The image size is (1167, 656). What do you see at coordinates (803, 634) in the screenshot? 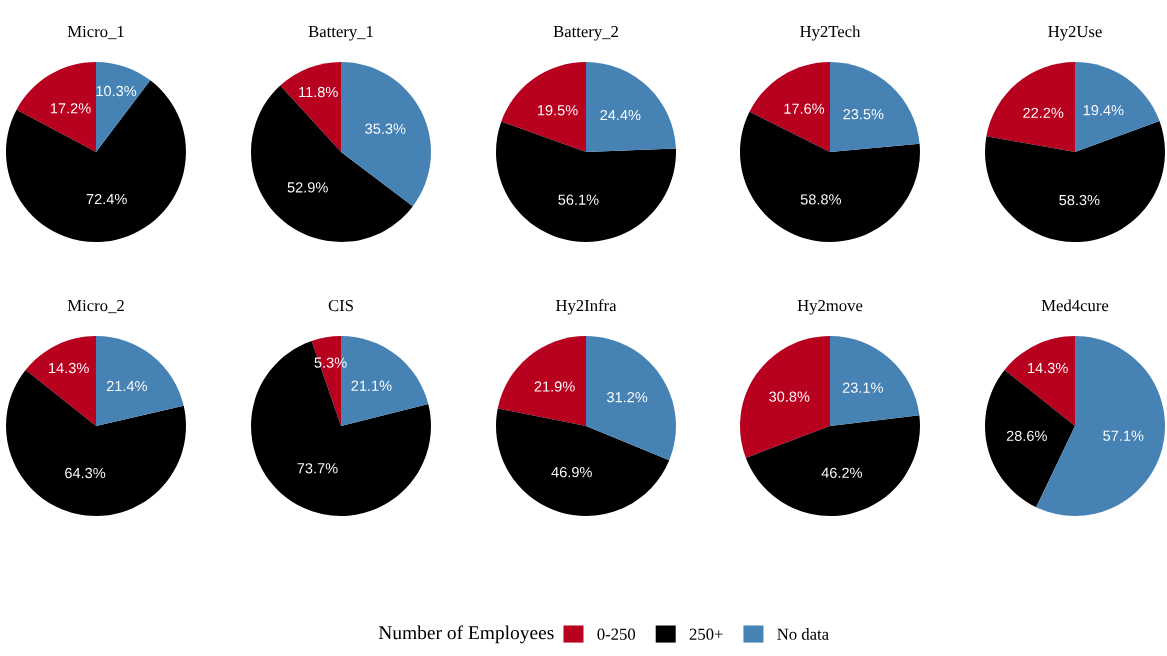
I see `legend-label: No data` at bounding box center [803, 634].